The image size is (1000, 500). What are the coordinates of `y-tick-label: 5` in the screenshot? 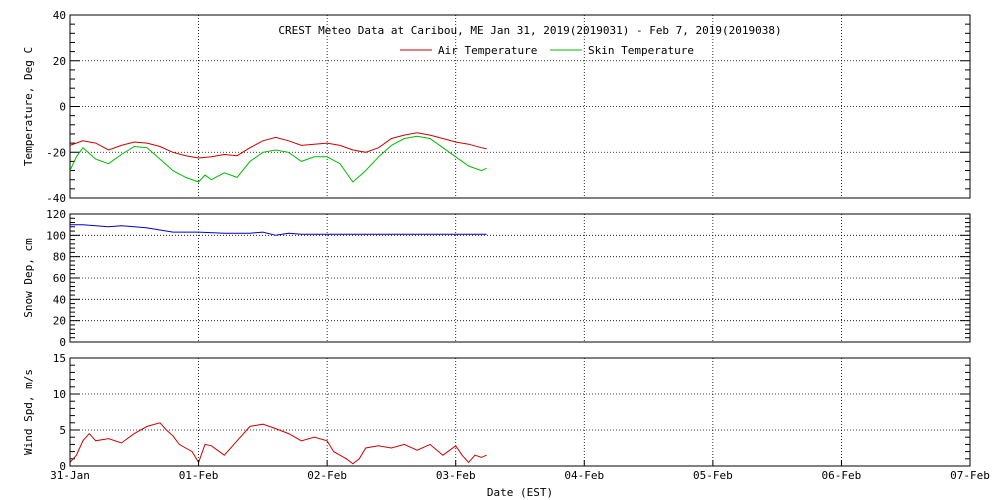 It's located at (62, 430).